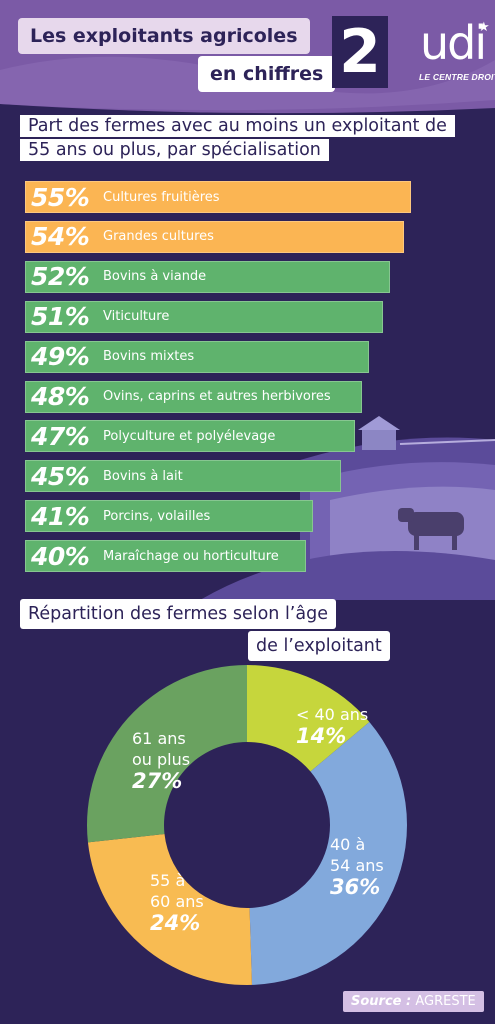 The width and height of the screenshot is (495, 1024). Describe the element at coordinates (136, 317) in the screenshot. I see `bar-category-label: Viticulture` at that location.